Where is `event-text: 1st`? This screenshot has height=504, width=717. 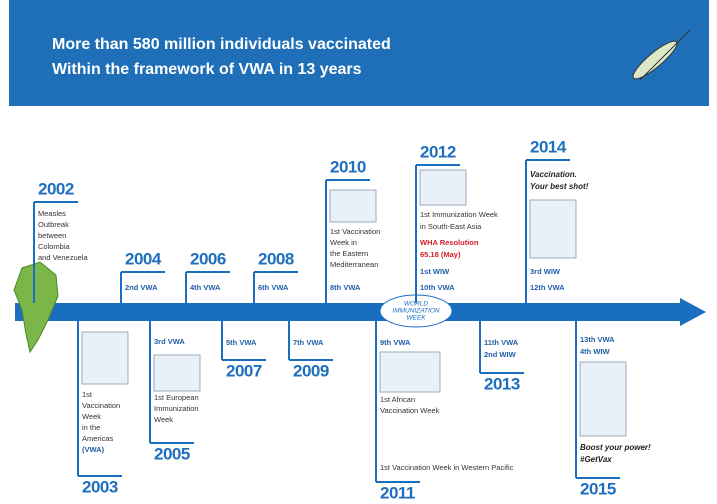
event-text: 1st is located at coordinates (87, 394).